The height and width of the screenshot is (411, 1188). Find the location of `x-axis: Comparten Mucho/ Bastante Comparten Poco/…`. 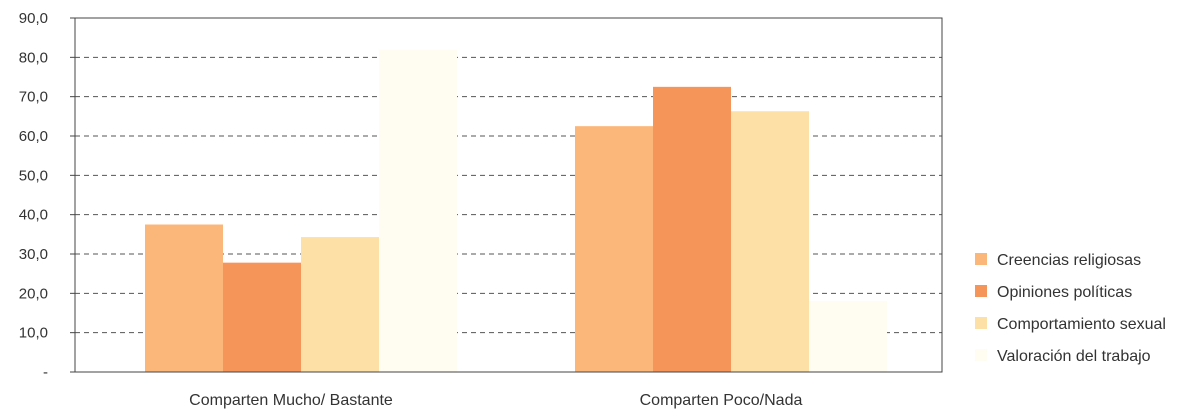

x-axis: Comparten Mucho/ Bastante Comparten Poco/… is located at coordinates (495, 400).